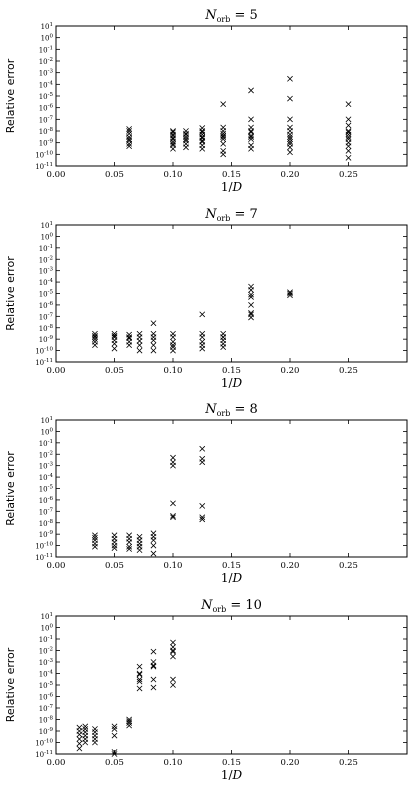  Describe the element at coordinates (244, 605) in the screenshot. I see `title-value: = 10` at that location.